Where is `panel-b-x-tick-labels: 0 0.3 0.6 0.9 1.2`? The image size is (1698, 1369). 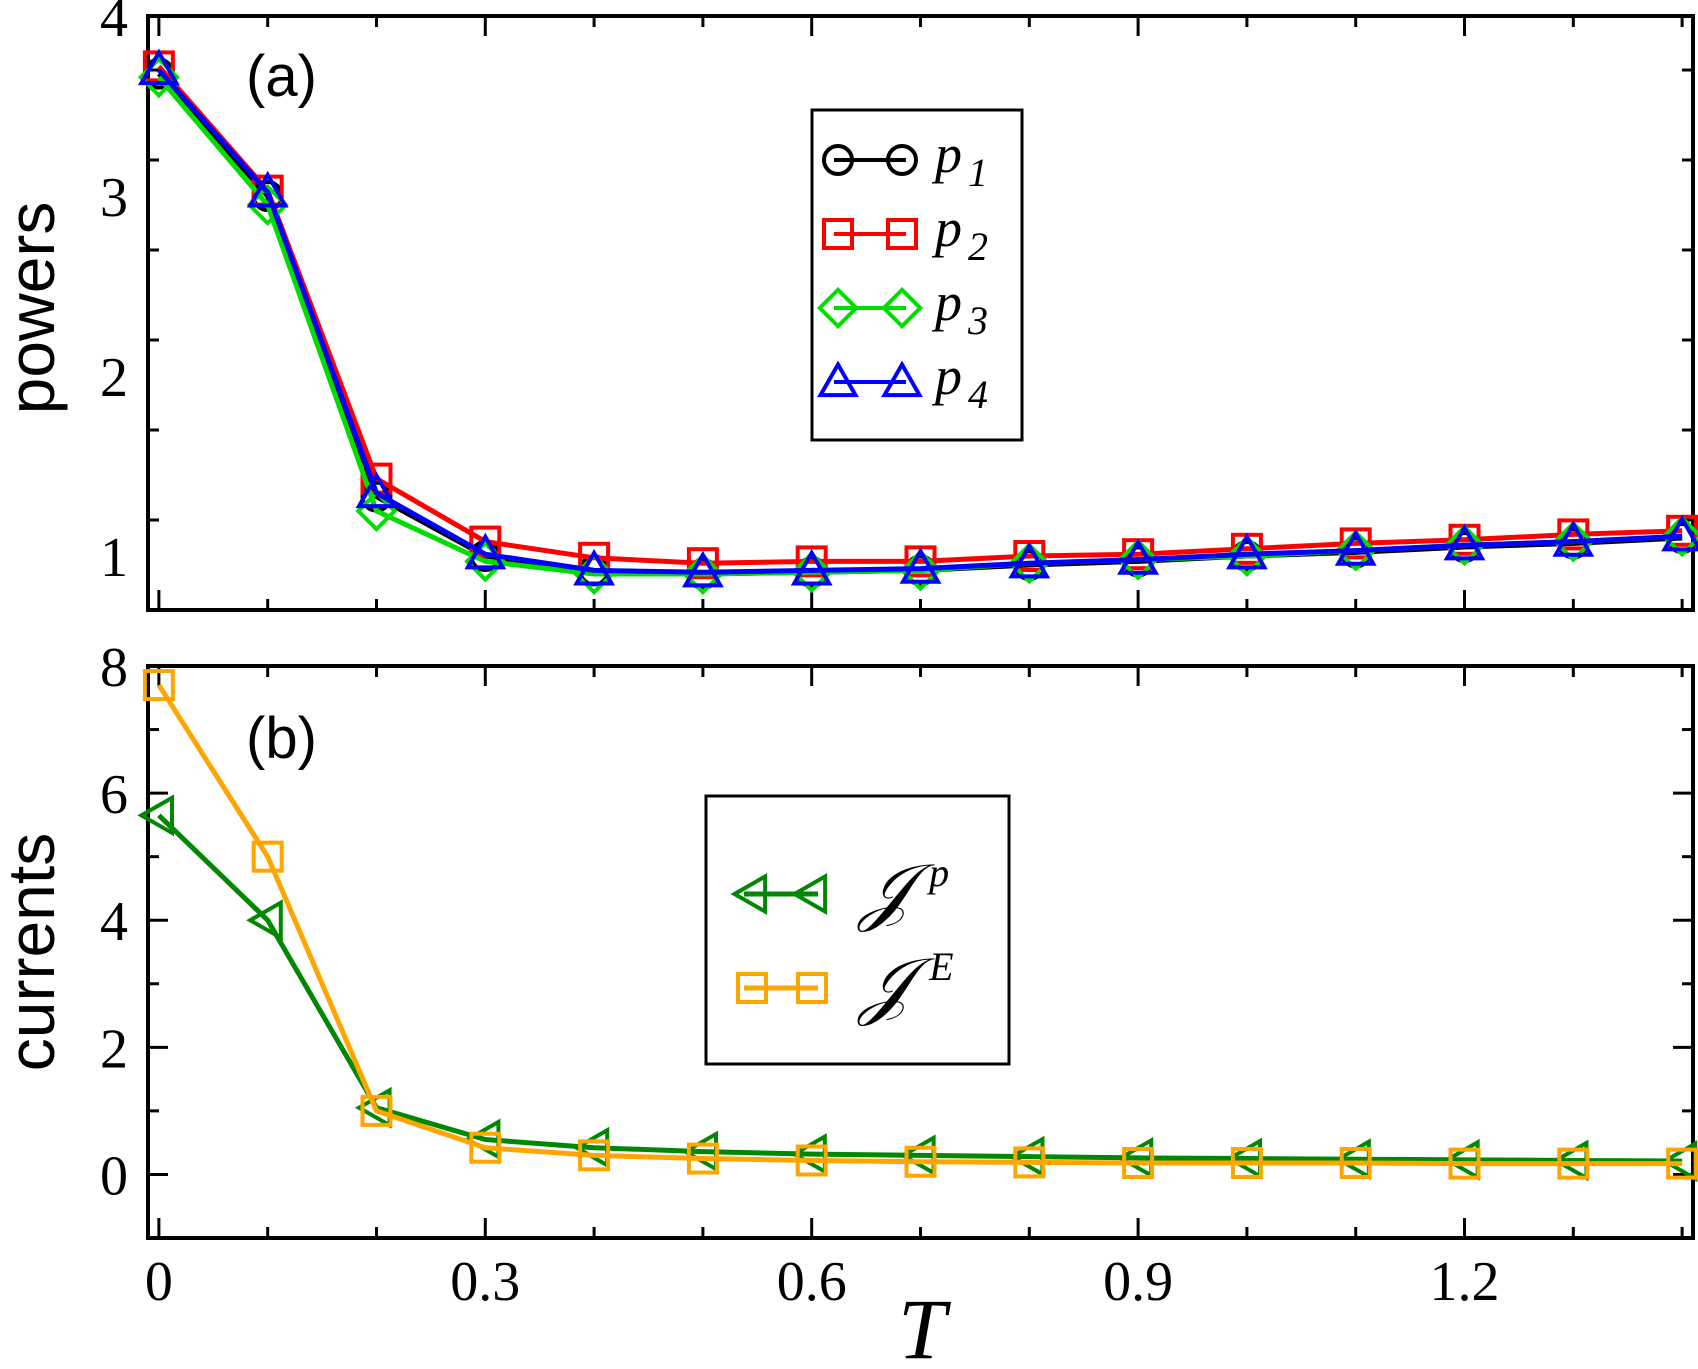 panel-b-x-tick-labels: 0 0.3 0.6 0.9 1.2 is located at coordinates (822, 1282).